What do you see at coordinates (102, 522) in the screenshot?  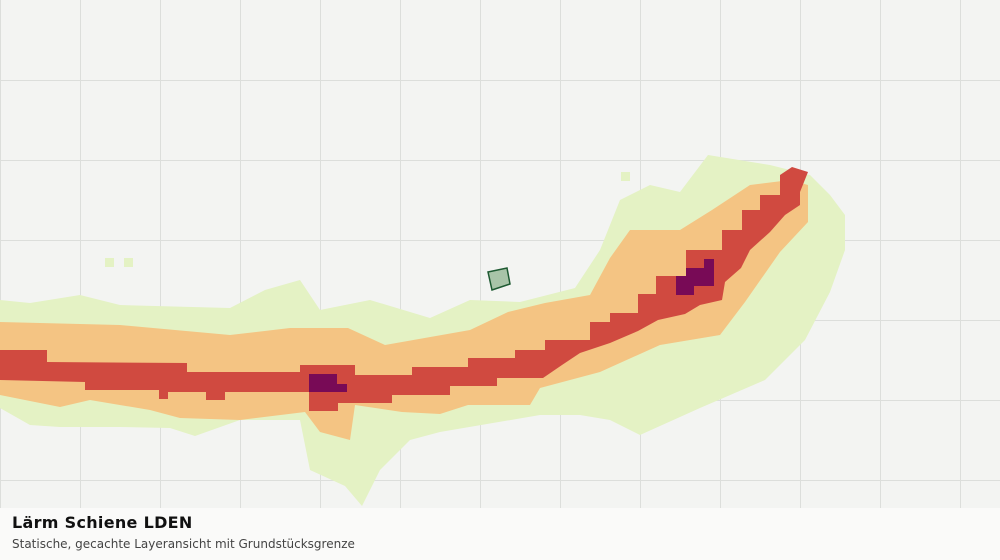 I see `layer-title: Lärm Schiene LDEN` at bounding box center [102, 522].